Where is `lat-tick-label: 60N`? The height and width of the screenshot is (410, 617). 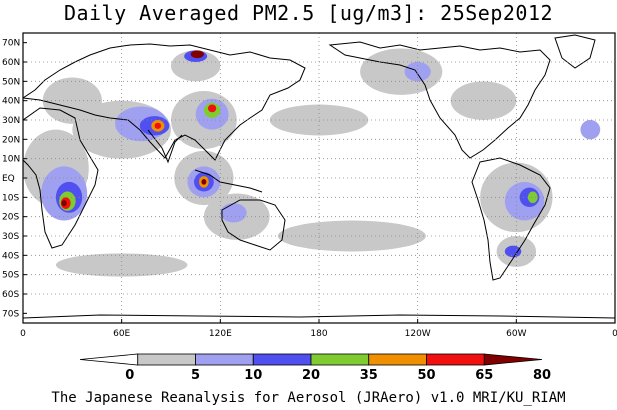 lat-tick-label: 60N is located at coordinates (11, 63).